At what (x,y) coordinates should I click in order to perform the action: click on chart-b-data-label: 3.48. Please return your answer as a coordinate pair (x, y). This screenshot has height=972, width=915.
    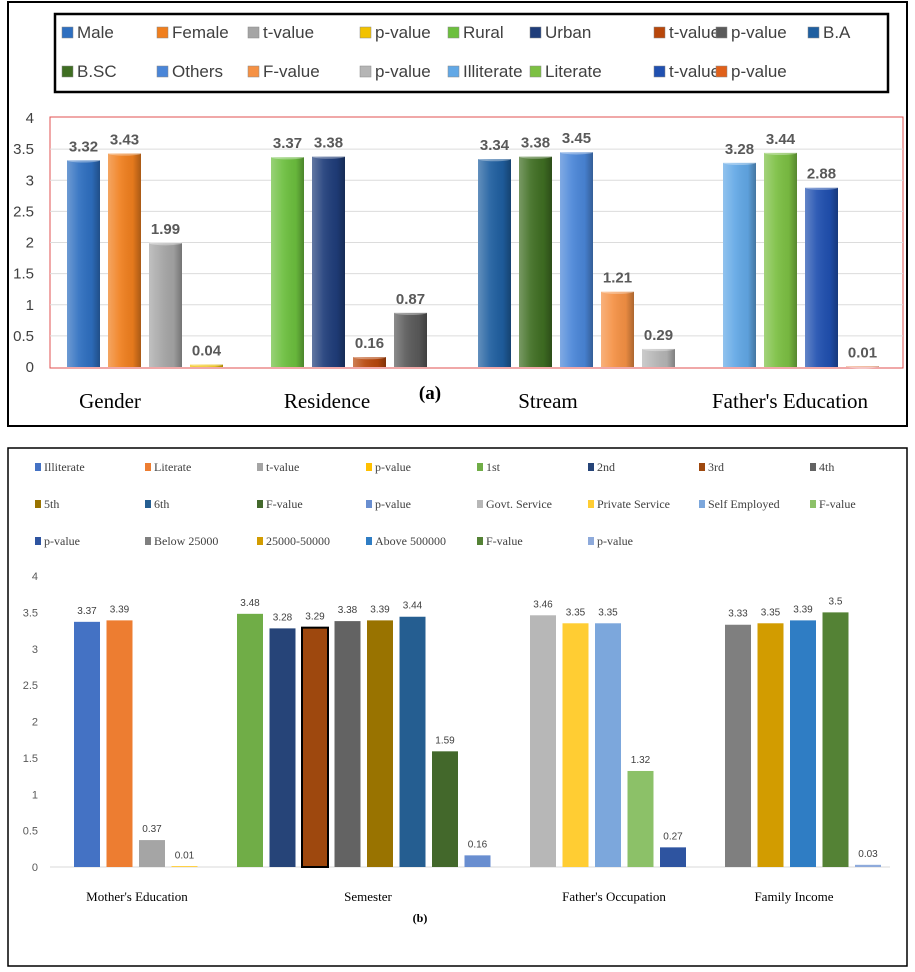
    Looking at the image, I should click on (250, 603).